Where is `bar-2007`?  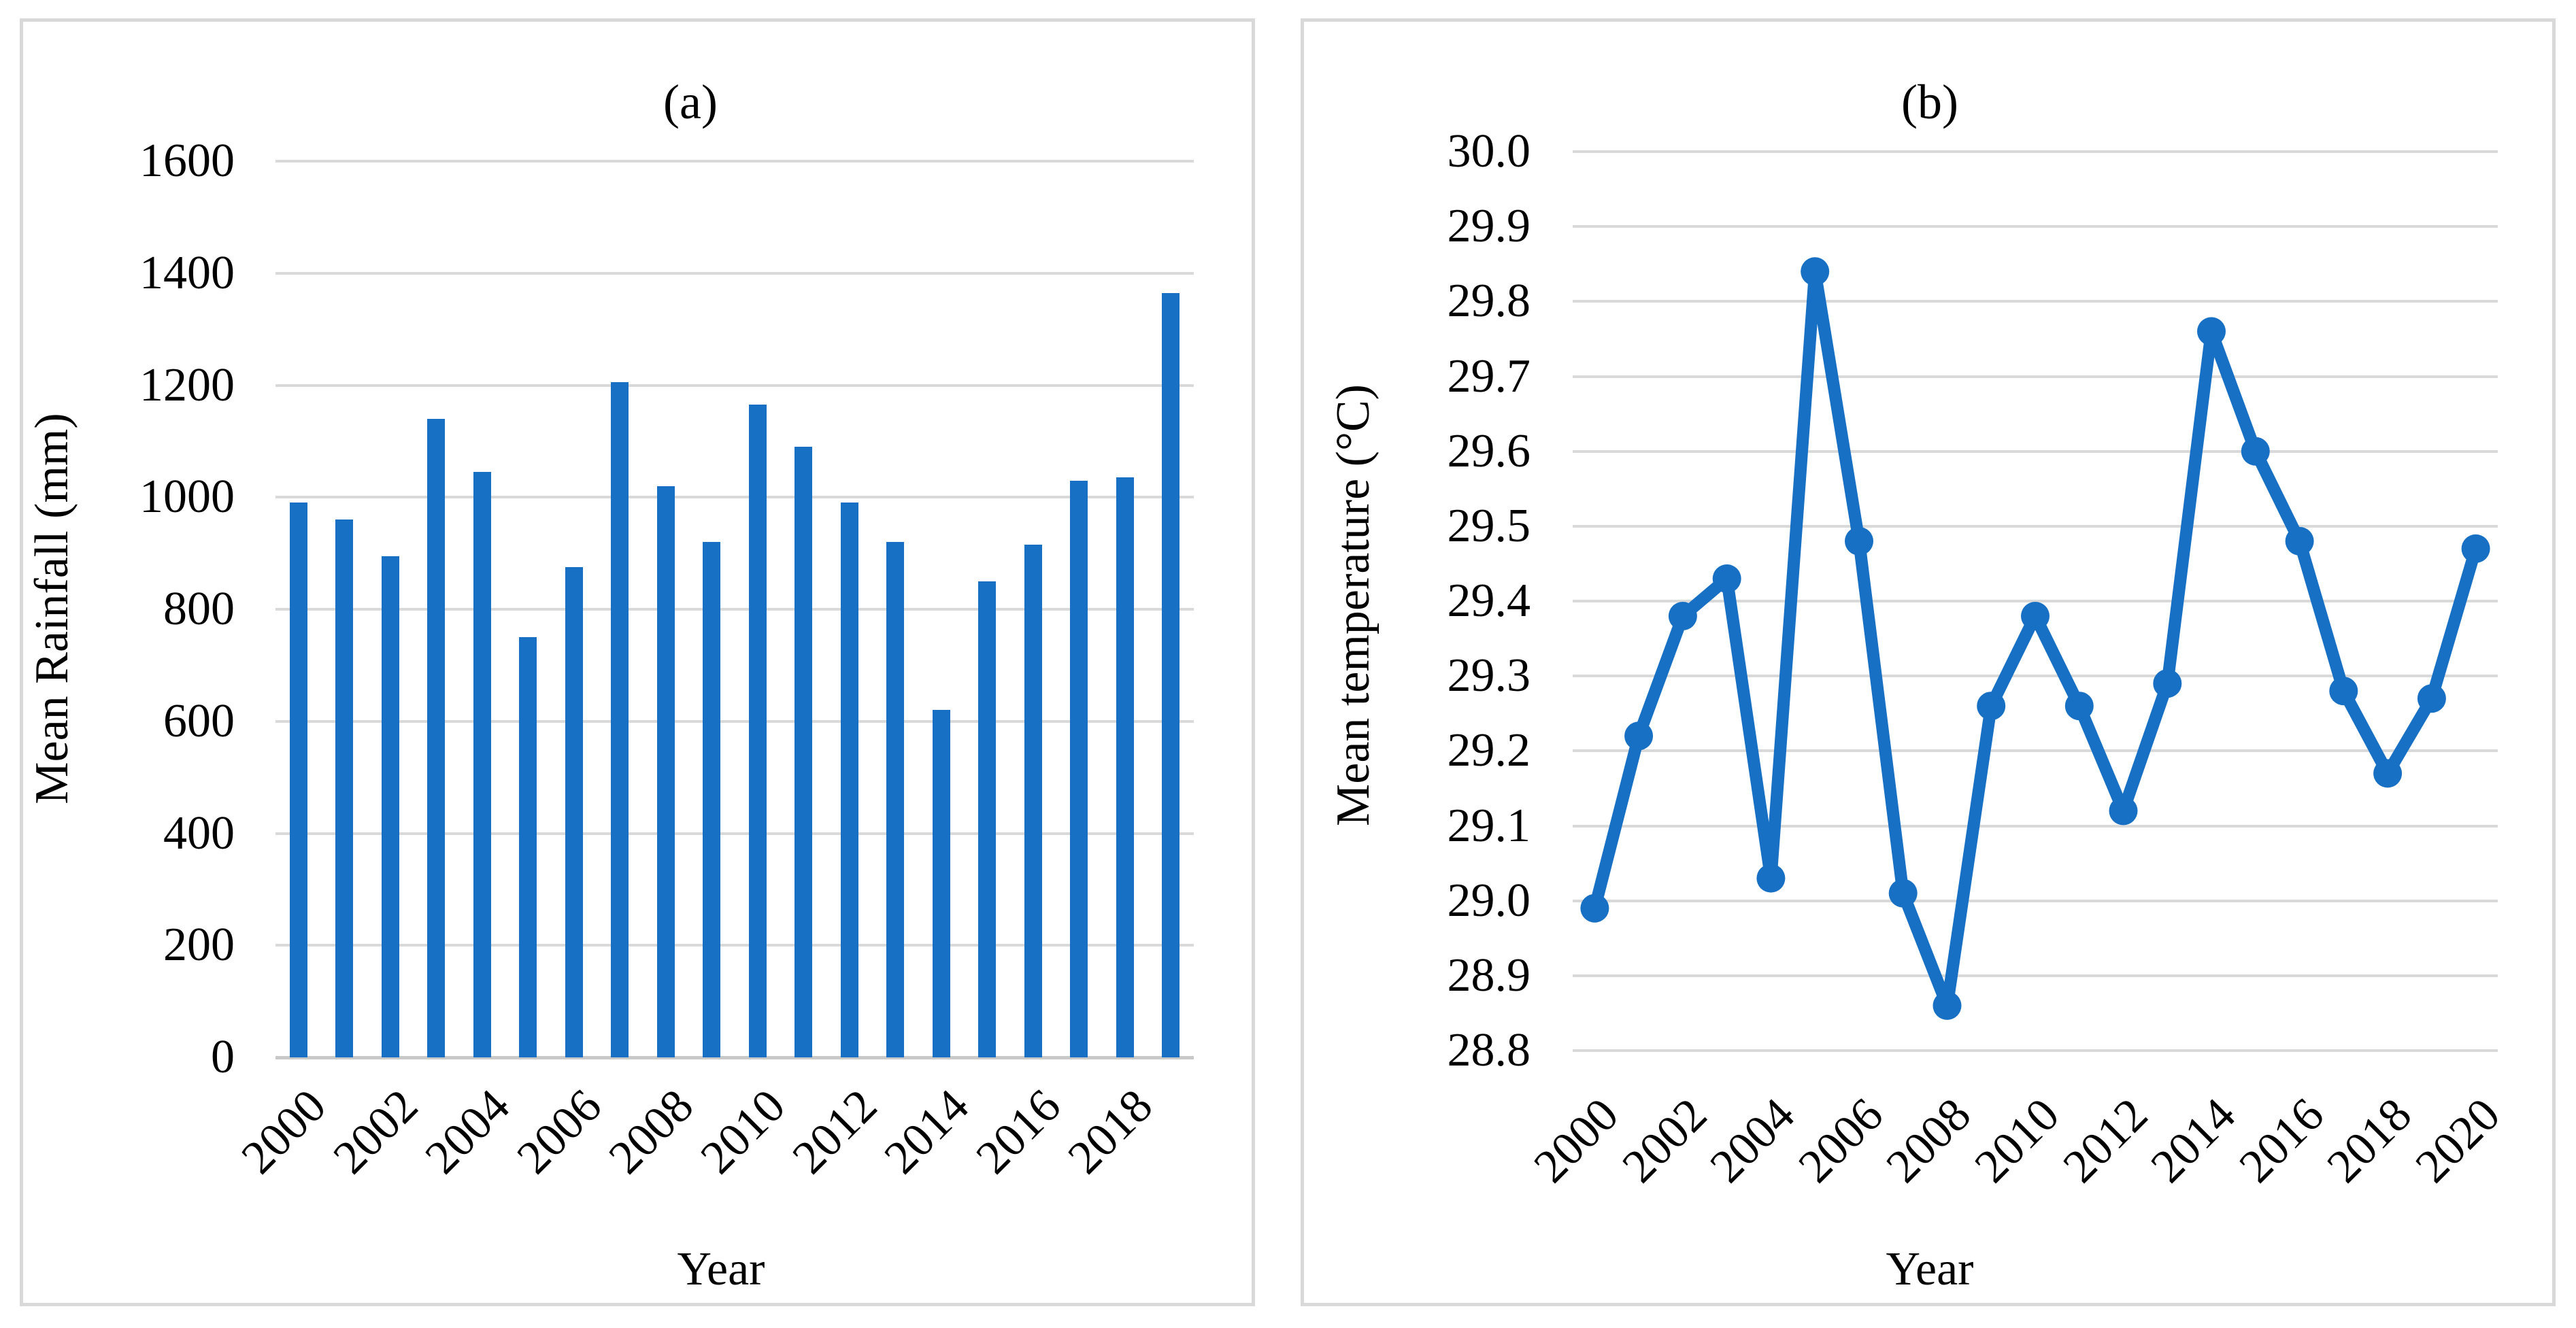
bar-2007 is located at coordinates (620, 719).